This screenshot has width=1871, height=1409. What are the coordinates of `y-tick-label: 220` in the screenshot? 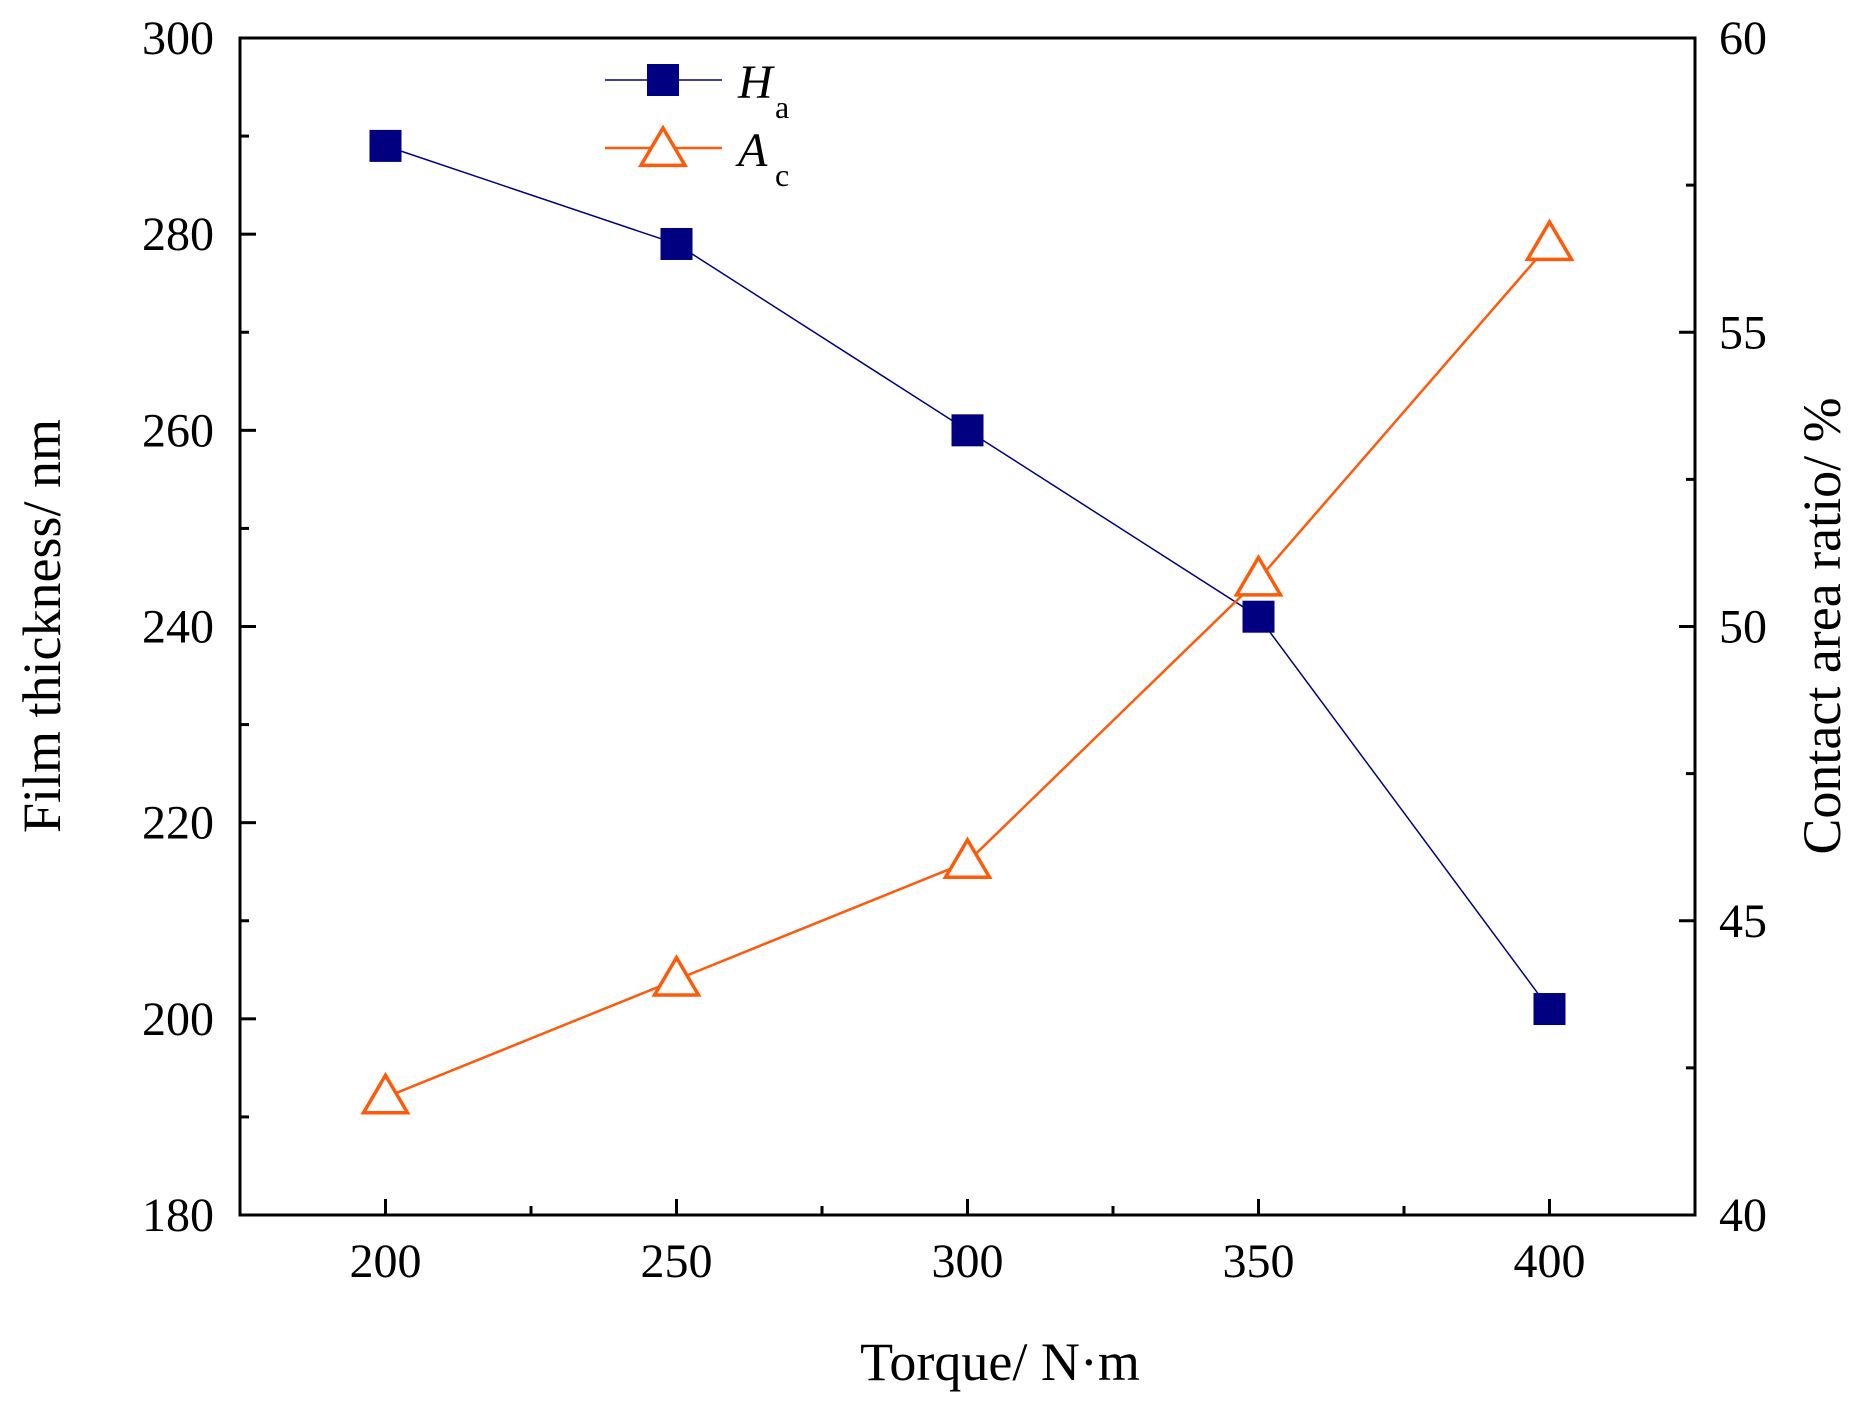 It's located at (178, 823).